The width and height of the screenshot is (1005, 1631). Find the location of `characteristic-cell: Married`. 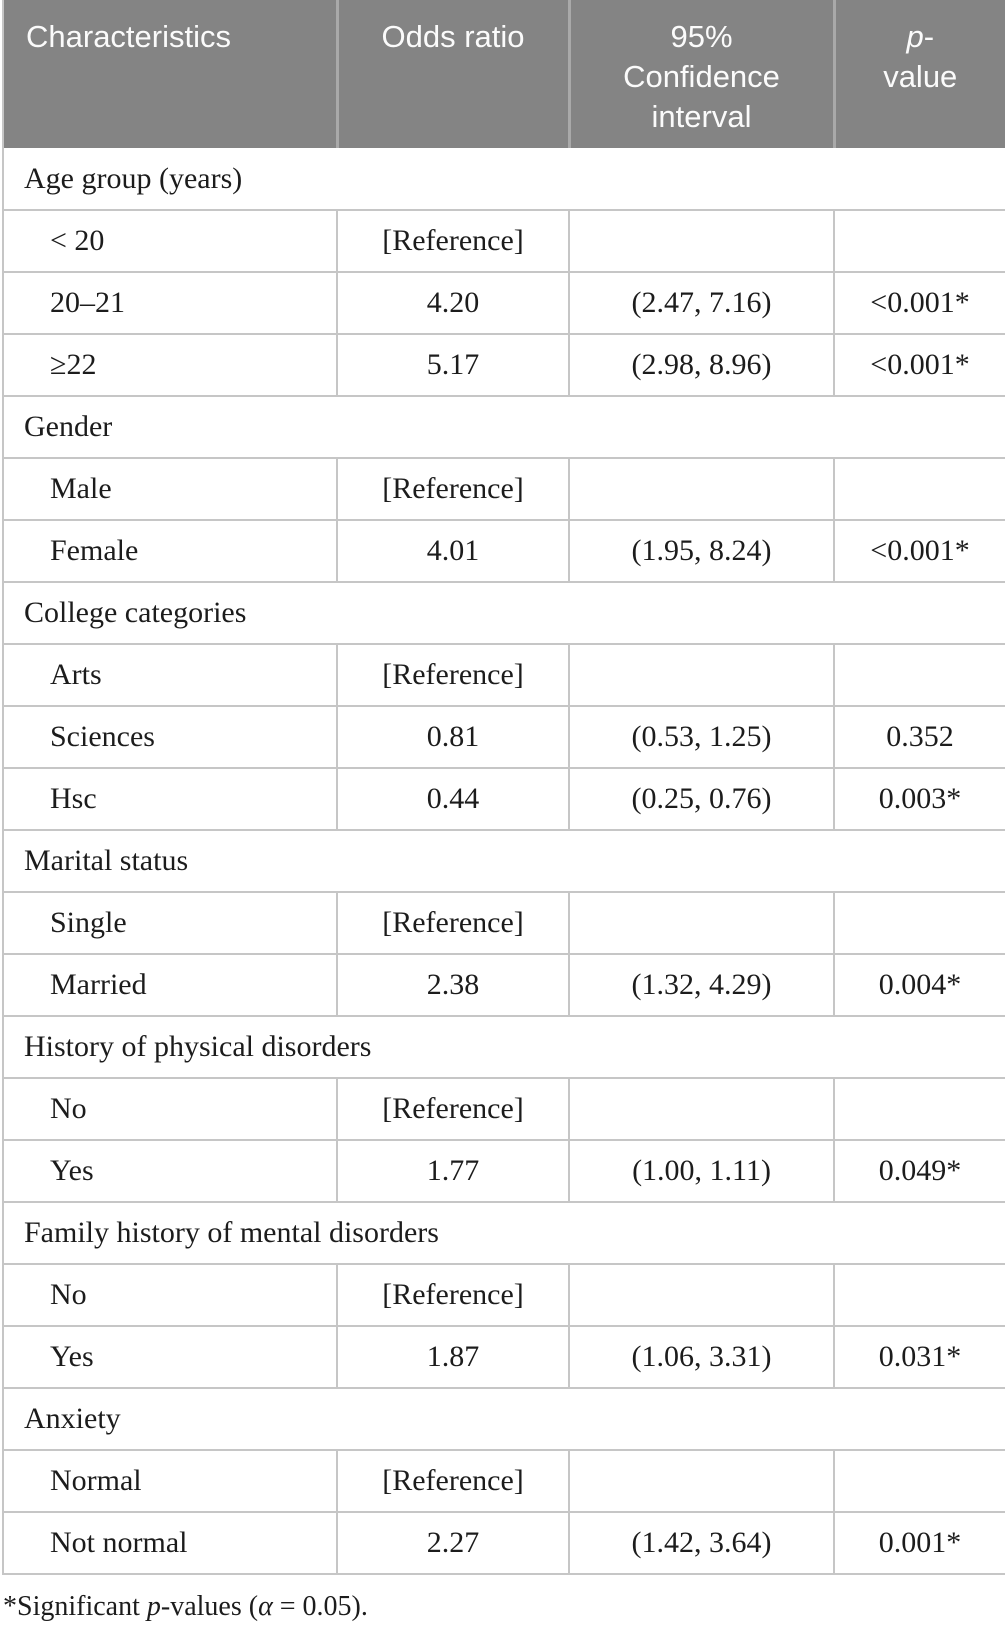

characteristic-cell: Married is located at coordinates (170, 985).